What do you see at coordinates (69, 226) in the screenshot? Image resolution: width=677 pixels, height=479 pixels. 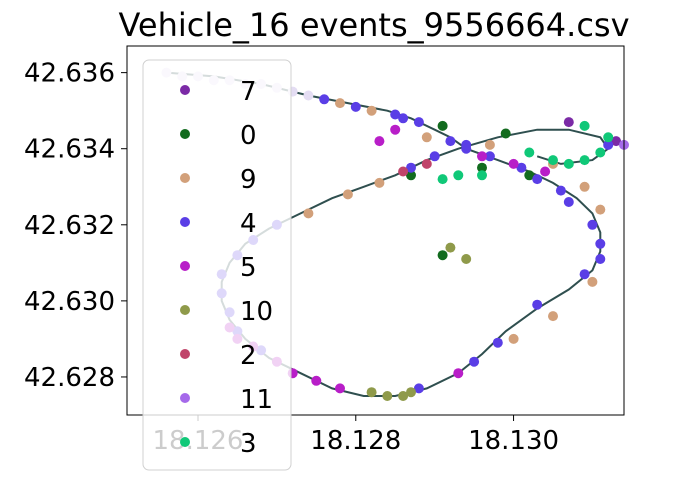 I see `y-tick-label: 42.632` at bounding box center [69, 226].